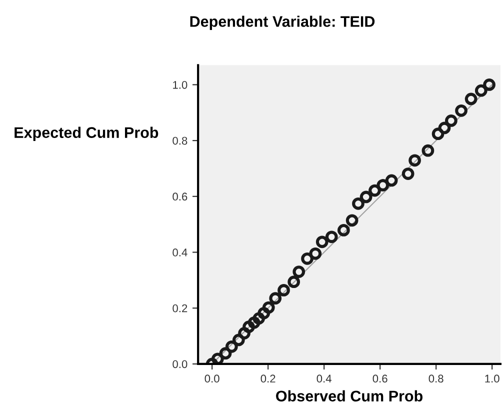 The width and height of the screenshot is (504, 415). I want to click on y-tick-label: 0.0, so click(180, 364).